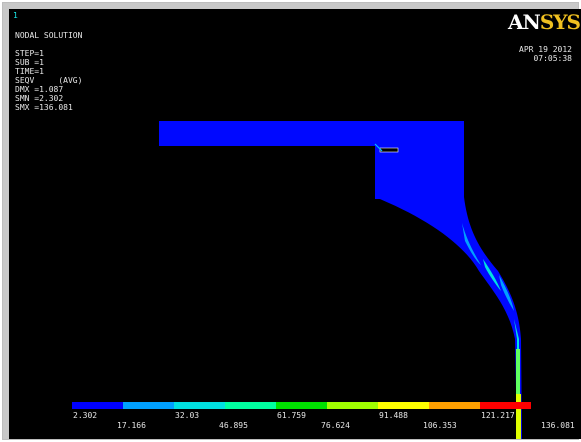 This screenshot has width=581, height=442. What do you see at coordinates (187, 415) in the screenshot?
I see `legend-label-top-2: 32.03` at bounding box center [187, 415].